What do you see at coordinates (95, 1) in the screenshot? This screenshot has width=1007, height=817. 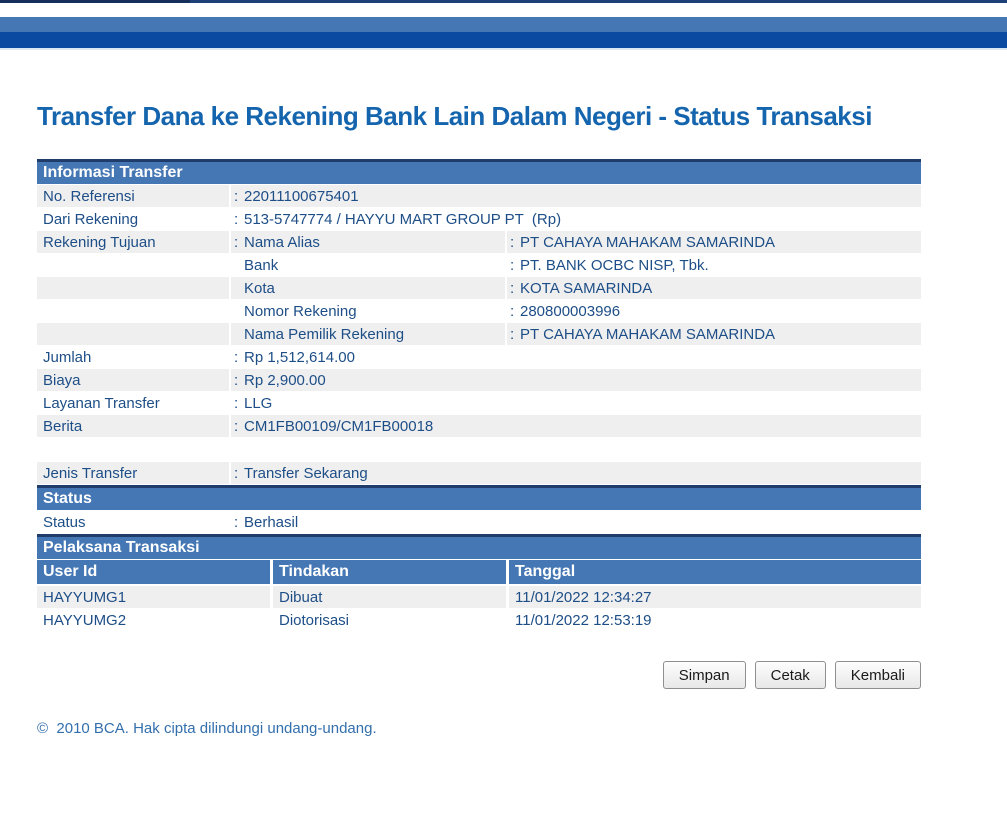 I see `top-frame-border-segment` at bounding box center [95, 1].